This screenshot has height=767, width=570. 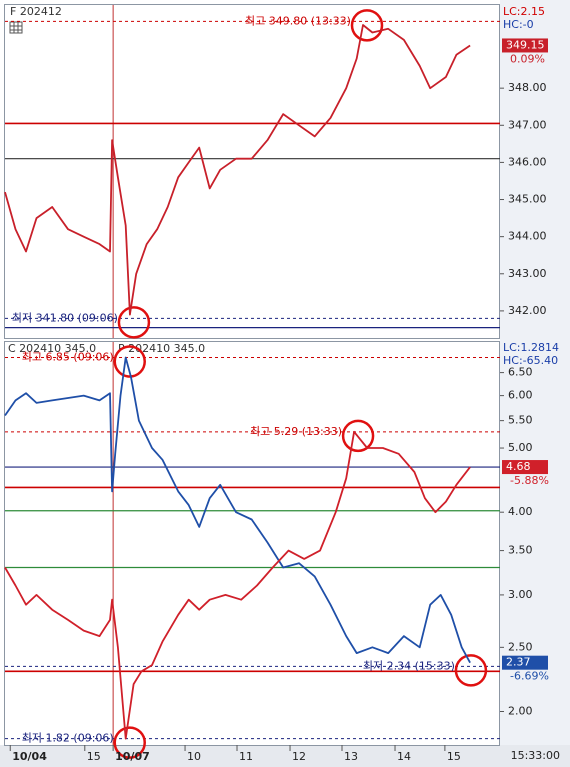 What do you see at coordinates (520, 372) in the screenshot?
I see `y-tick-label: 6.50` at bounding box center [520, 372].